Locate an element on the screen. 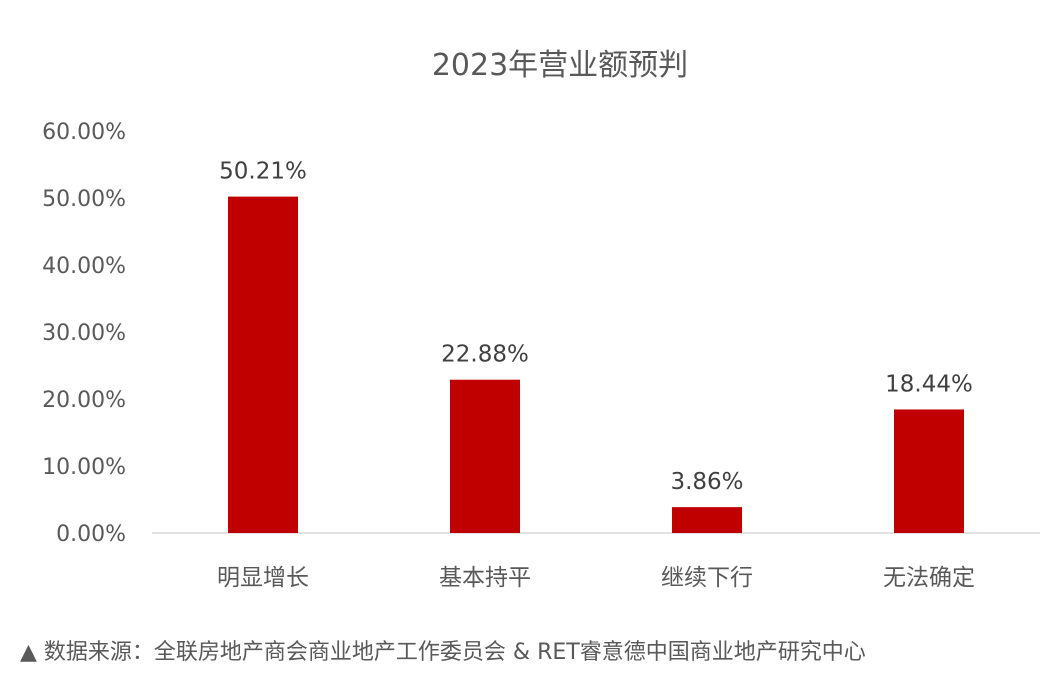  y-tick-label: 0.00% is located at coordinates (91, 534).